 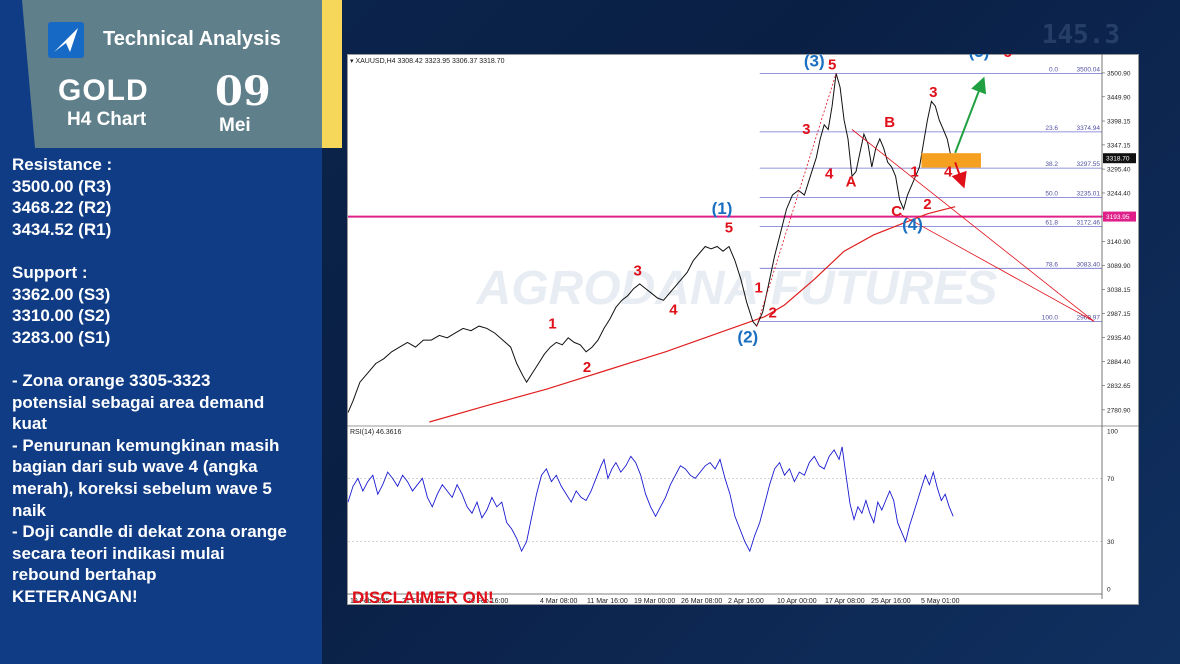 What do you see at coordinates (1119, 122) in the screenshot?
I see `y-tick-label: 3398.15` at bounding box center [1119, 122].